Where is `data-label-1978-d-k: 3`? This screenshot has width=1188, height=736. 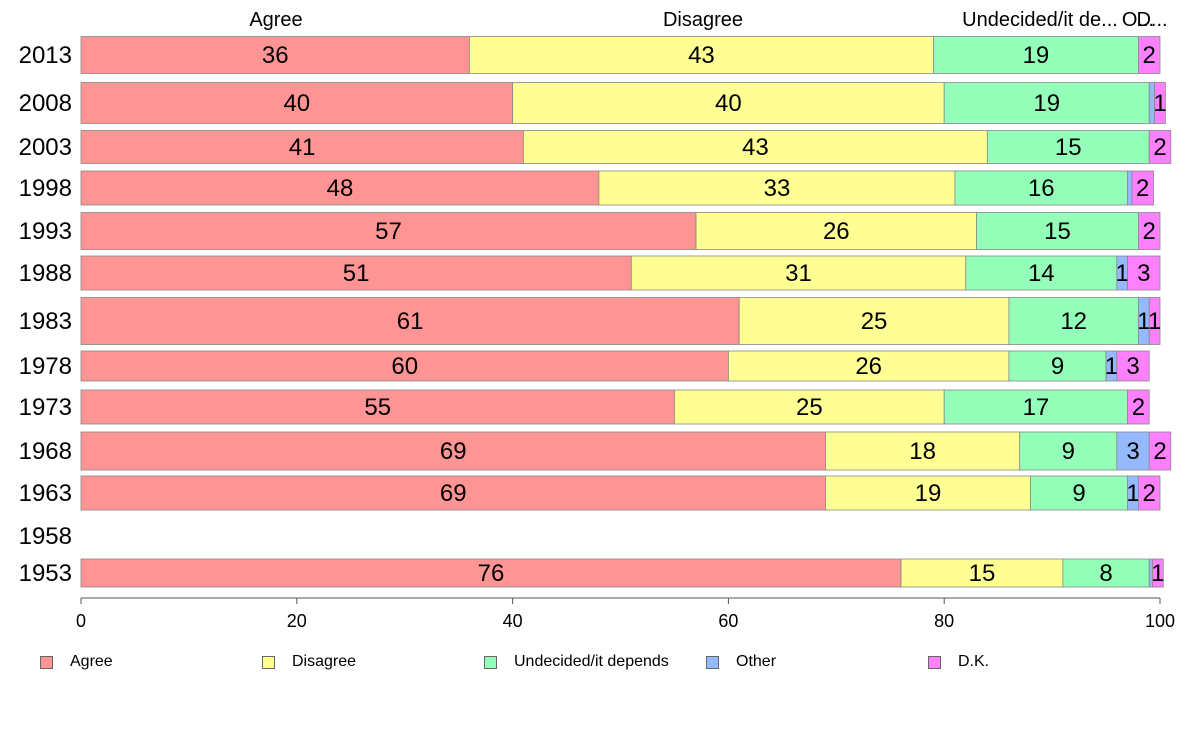 data-label-1978-d-k: 3 is located at coordinates (1132, 366).